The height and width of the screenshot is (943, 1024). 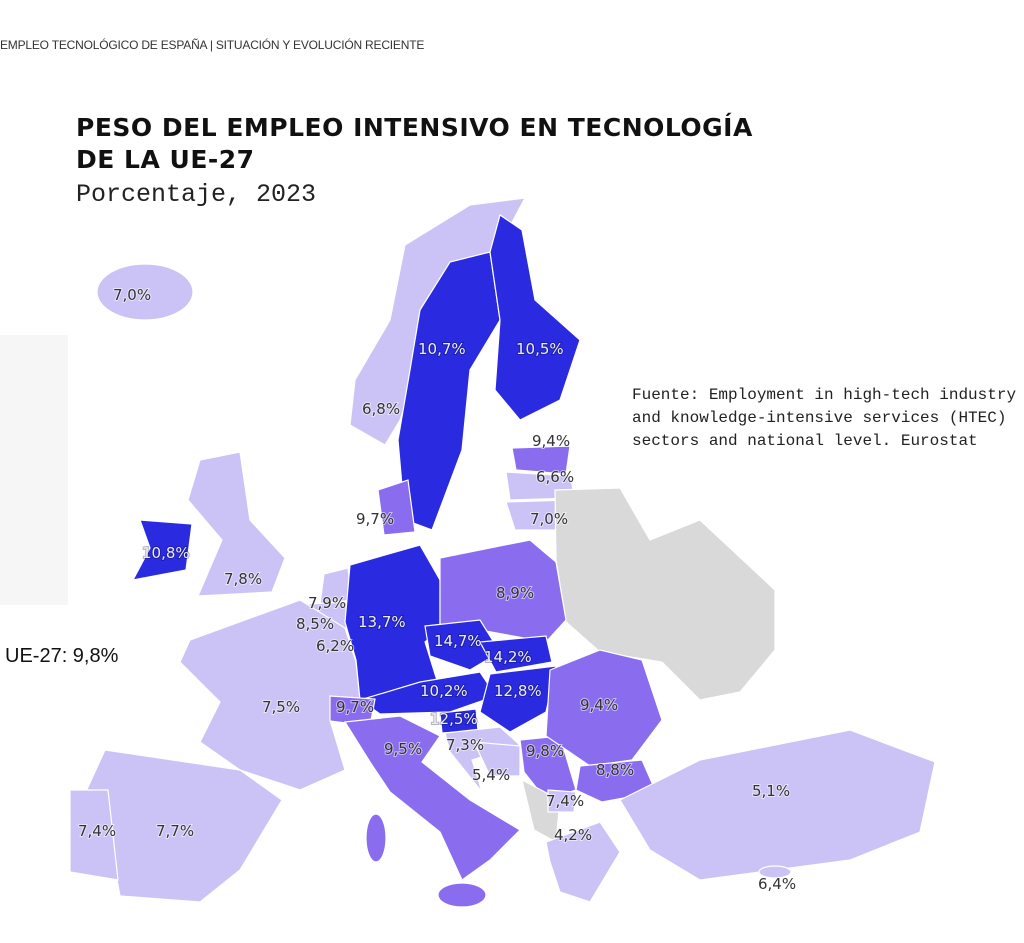 I want to click on value-label-HR: 7,3%, so click(x=465, y=745).